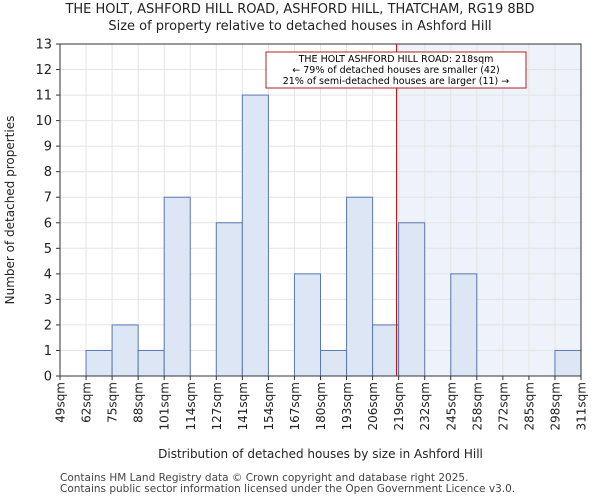  Describe the element at coordinates (399, 406) in the screenshot. I see `x-tick-label: 219sqm` at that location.